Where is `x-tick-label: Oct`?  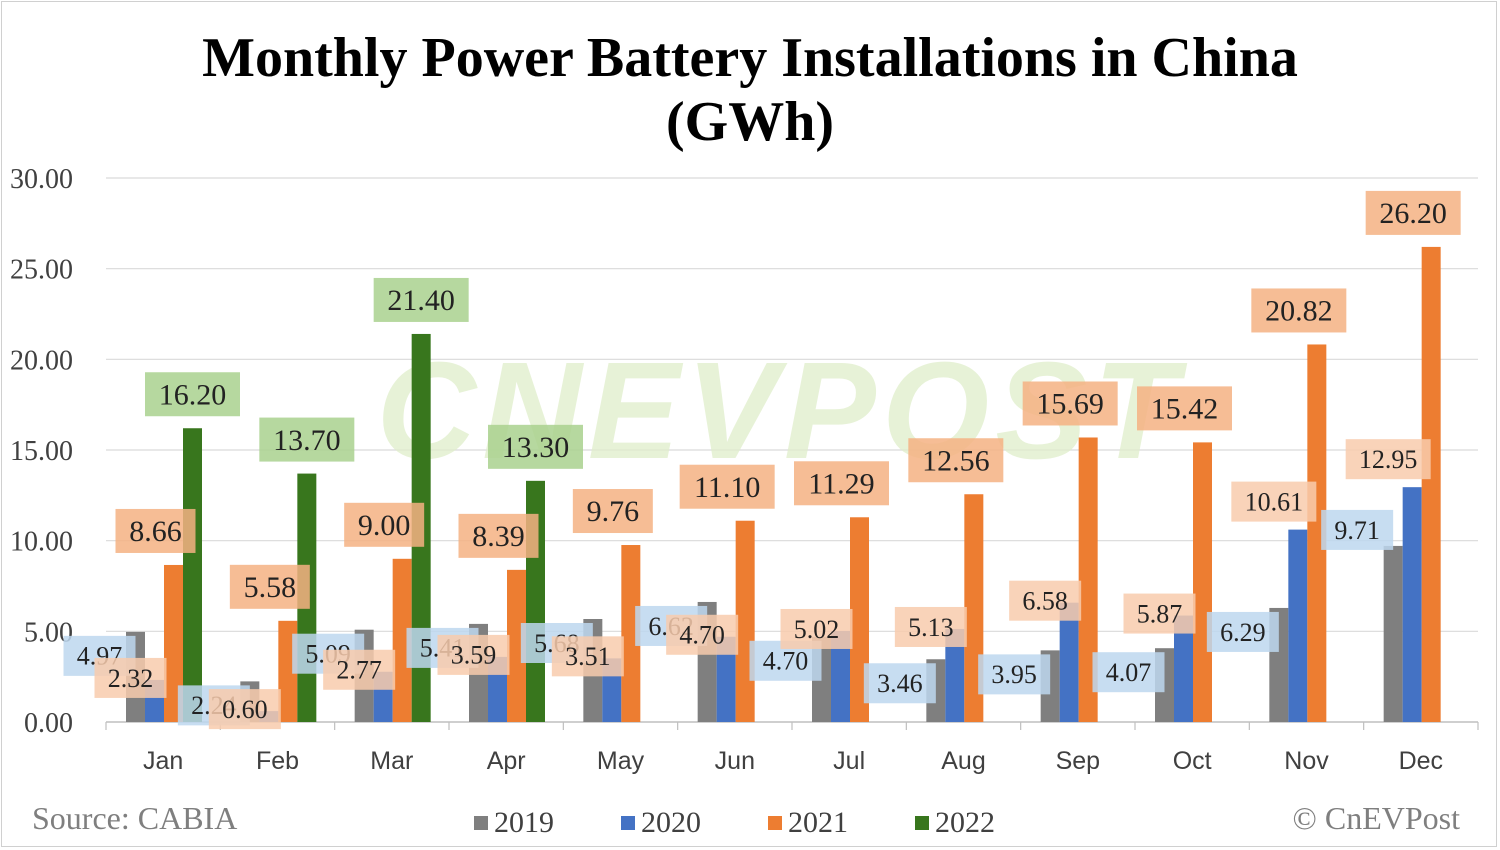 x-tick-label: Oct is located at coordinates (1192, 761).